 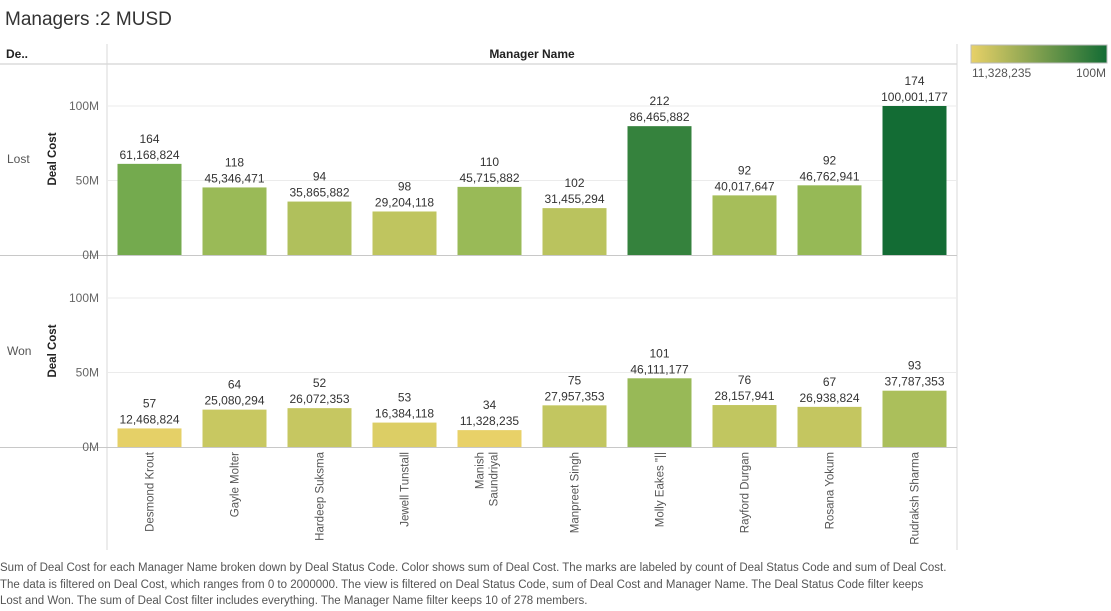 I want to click on legend-max-label: 100M, so click(x=1091, y=73).